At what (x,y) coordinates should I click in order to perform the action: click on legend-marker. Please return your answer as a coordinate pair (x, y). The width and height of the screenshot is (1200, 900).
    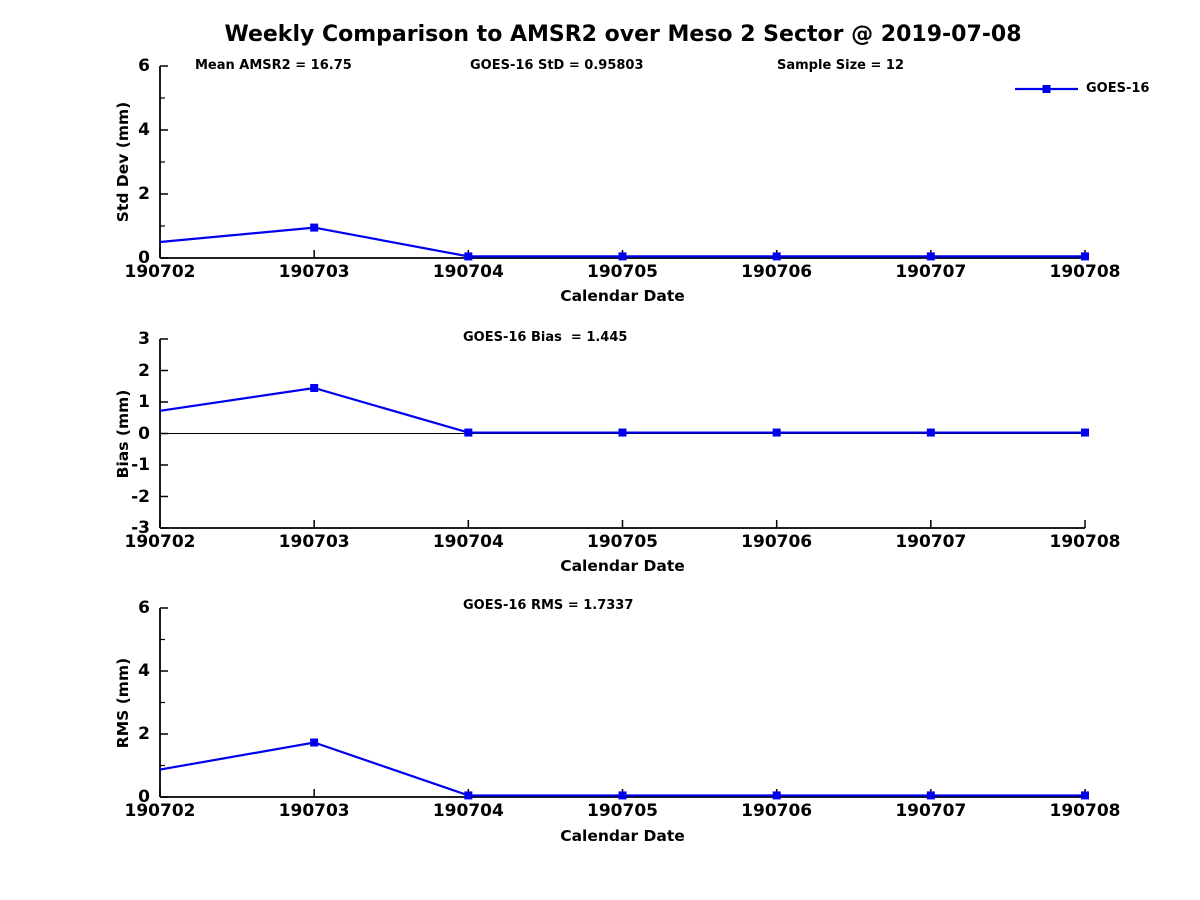
    Looking at the image, I should click on (1046, 89).